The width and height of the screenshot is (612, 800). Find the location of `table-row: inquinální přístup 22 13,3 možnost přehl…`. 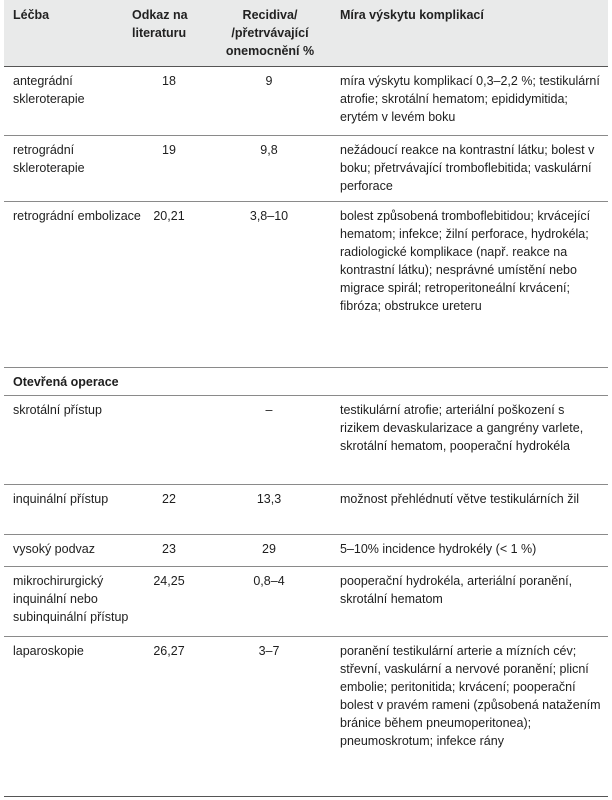

table-row: inquinální přístup 22 13,3 možnost přehl… is located at coordinates (306, 509).